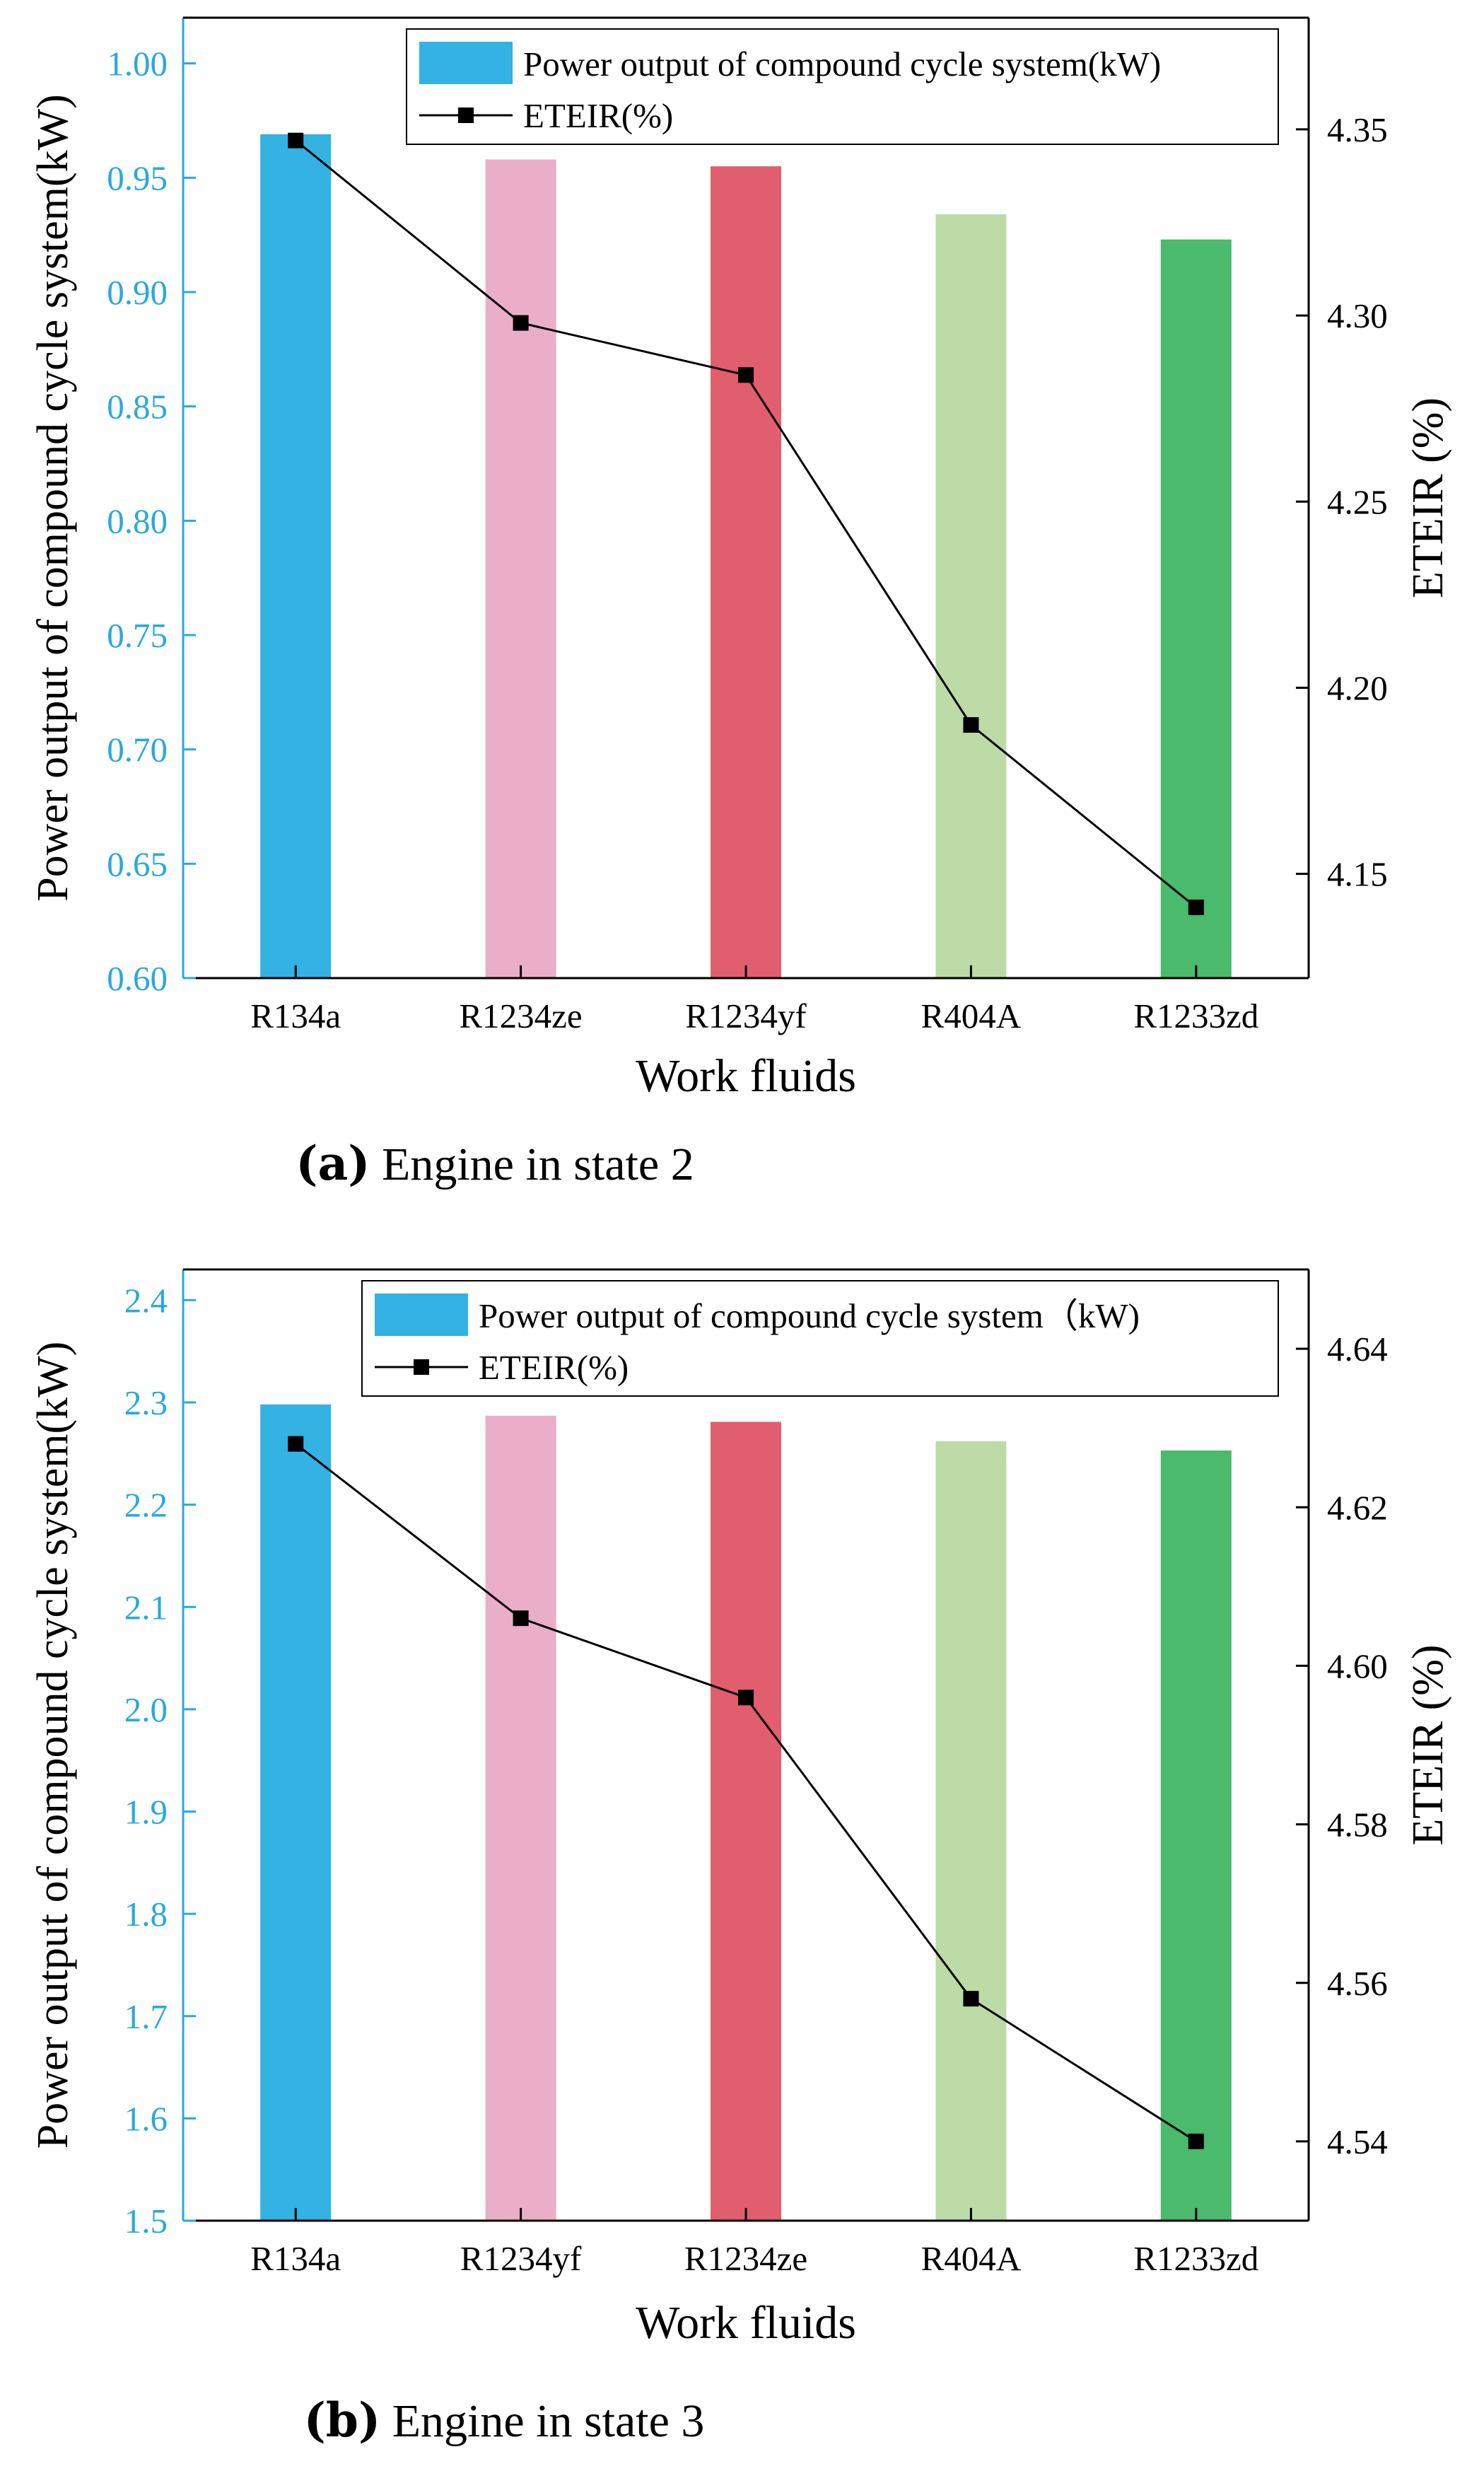  What do you see at coordinates (146, 1505) in the screenshot?
I see `left-tick-label: 2.2` at bounding box center [146, 1505].